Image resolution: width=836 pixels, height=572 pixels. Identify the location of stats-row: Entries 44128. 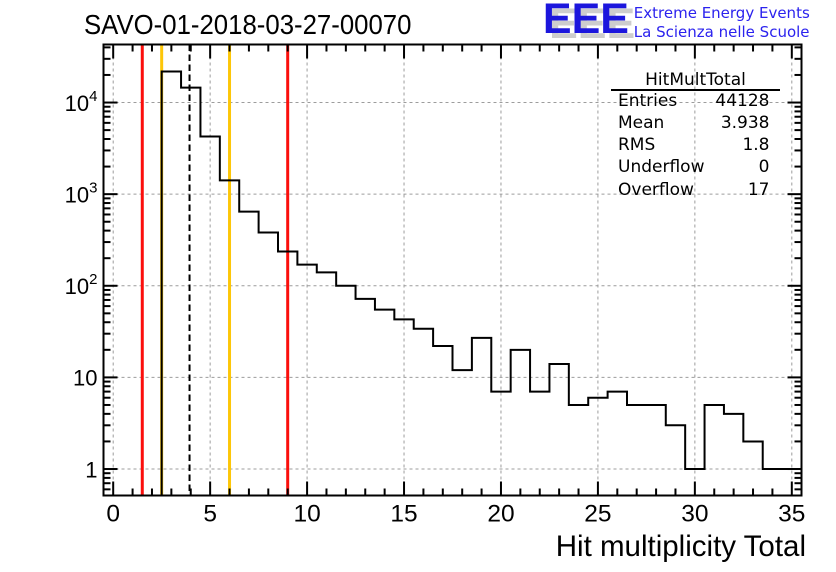
(694, 102).